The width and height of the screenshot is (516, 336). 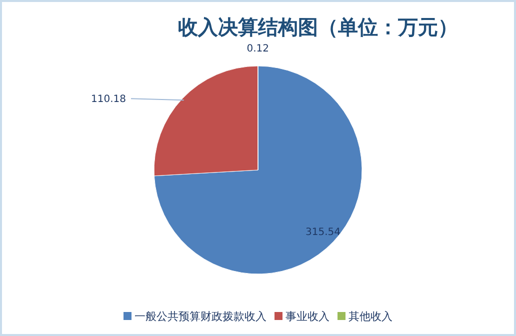 I want to click on data-label: 0.12, so click(x=258, y=49).